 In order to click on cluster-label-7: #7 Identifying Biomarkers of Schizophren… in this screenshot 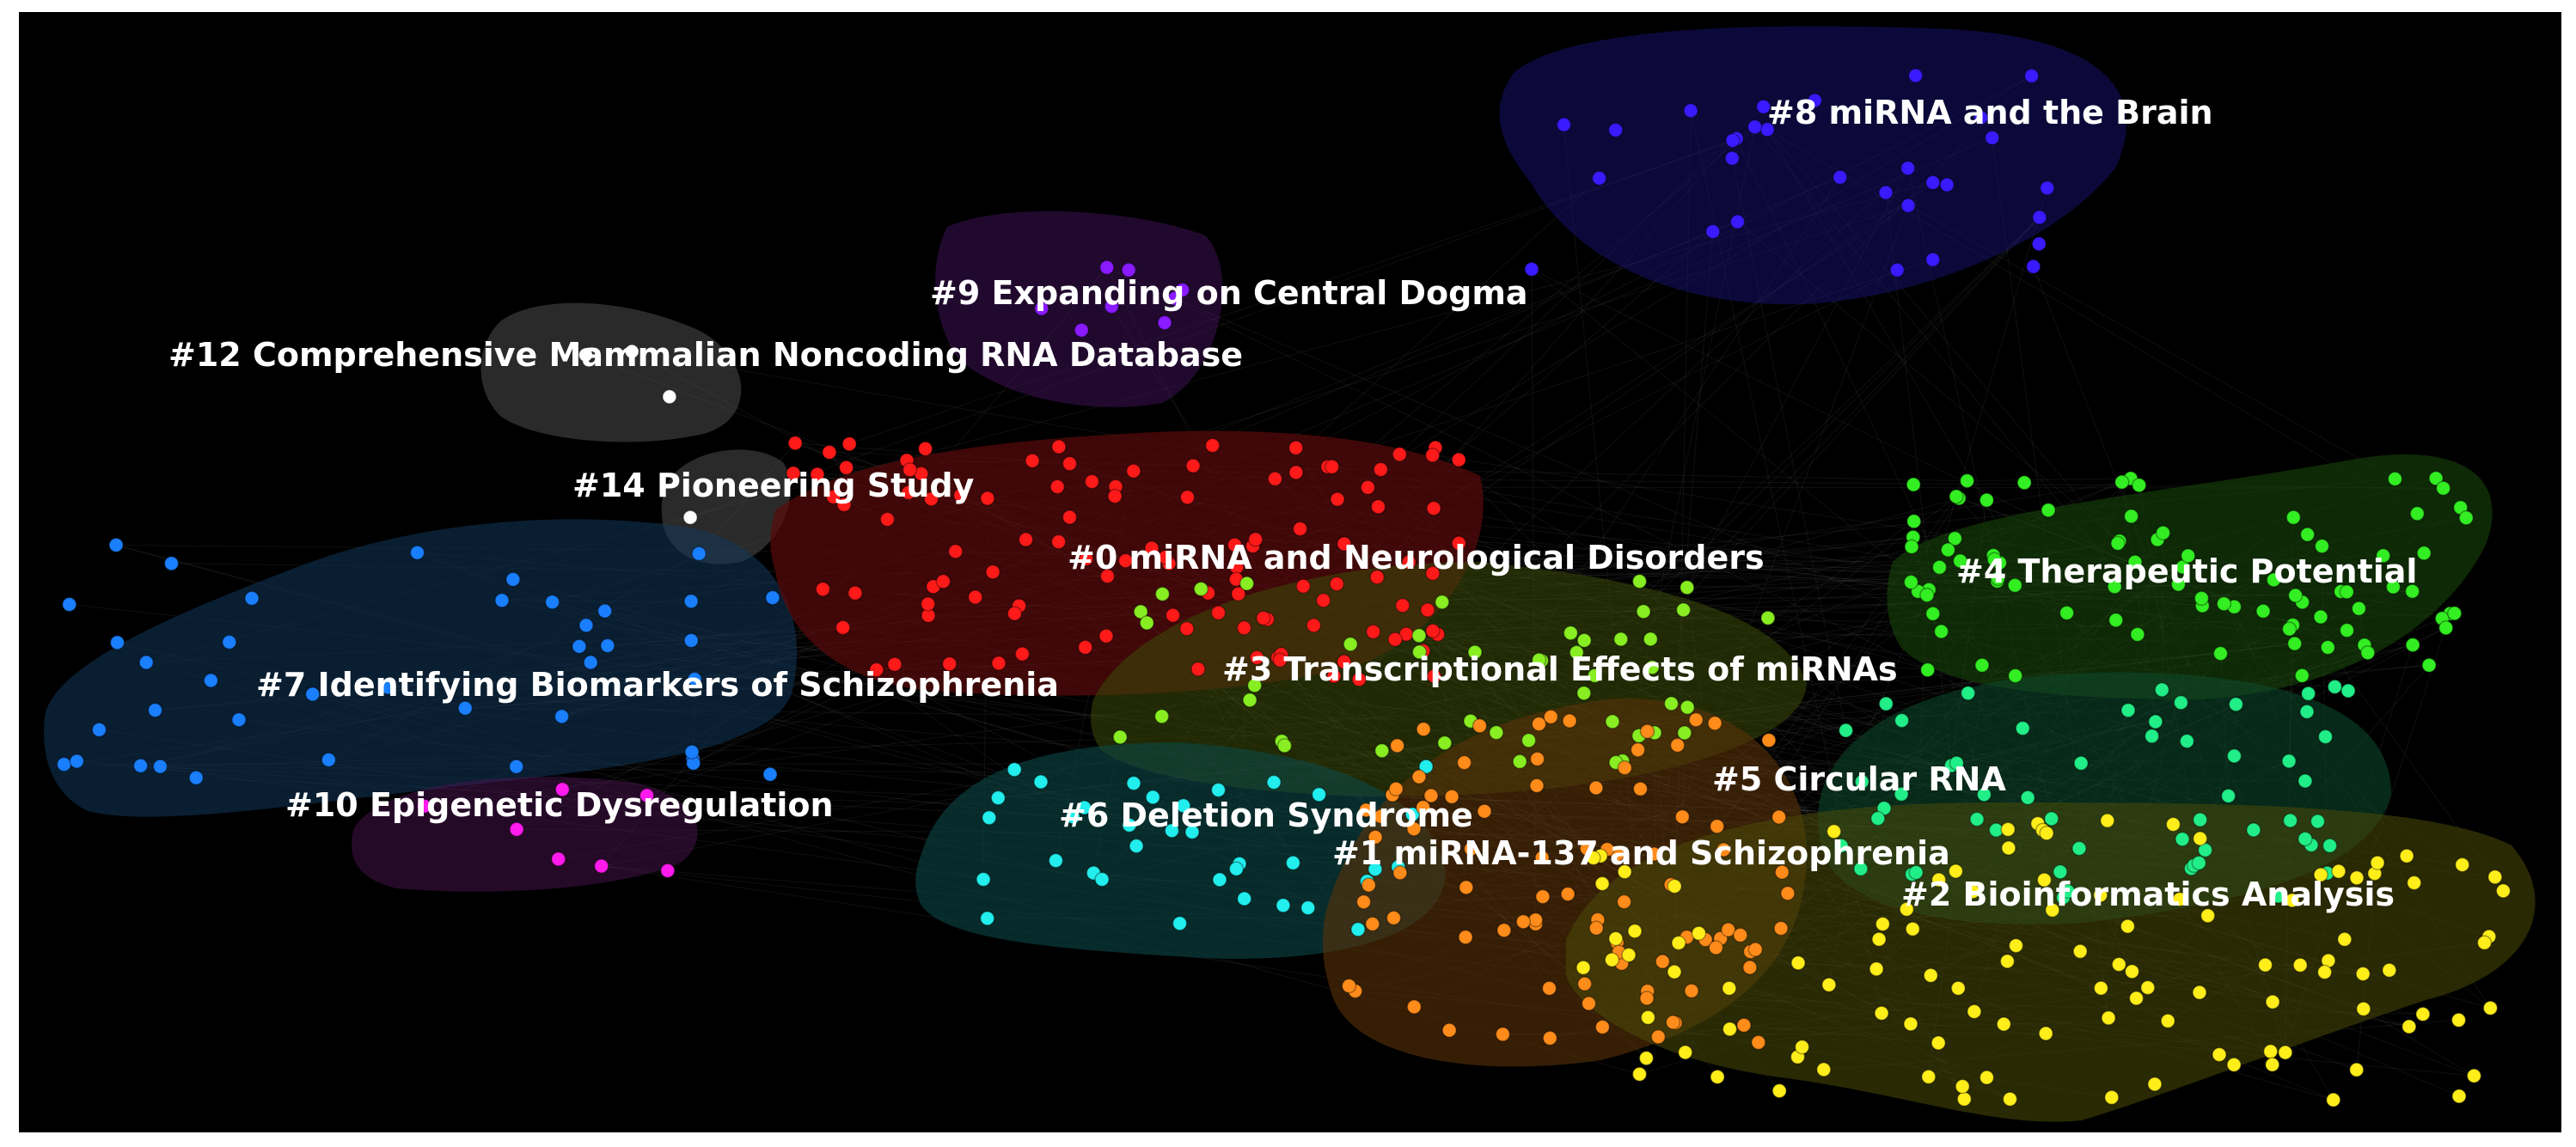, I will do `click(657, 685)`.